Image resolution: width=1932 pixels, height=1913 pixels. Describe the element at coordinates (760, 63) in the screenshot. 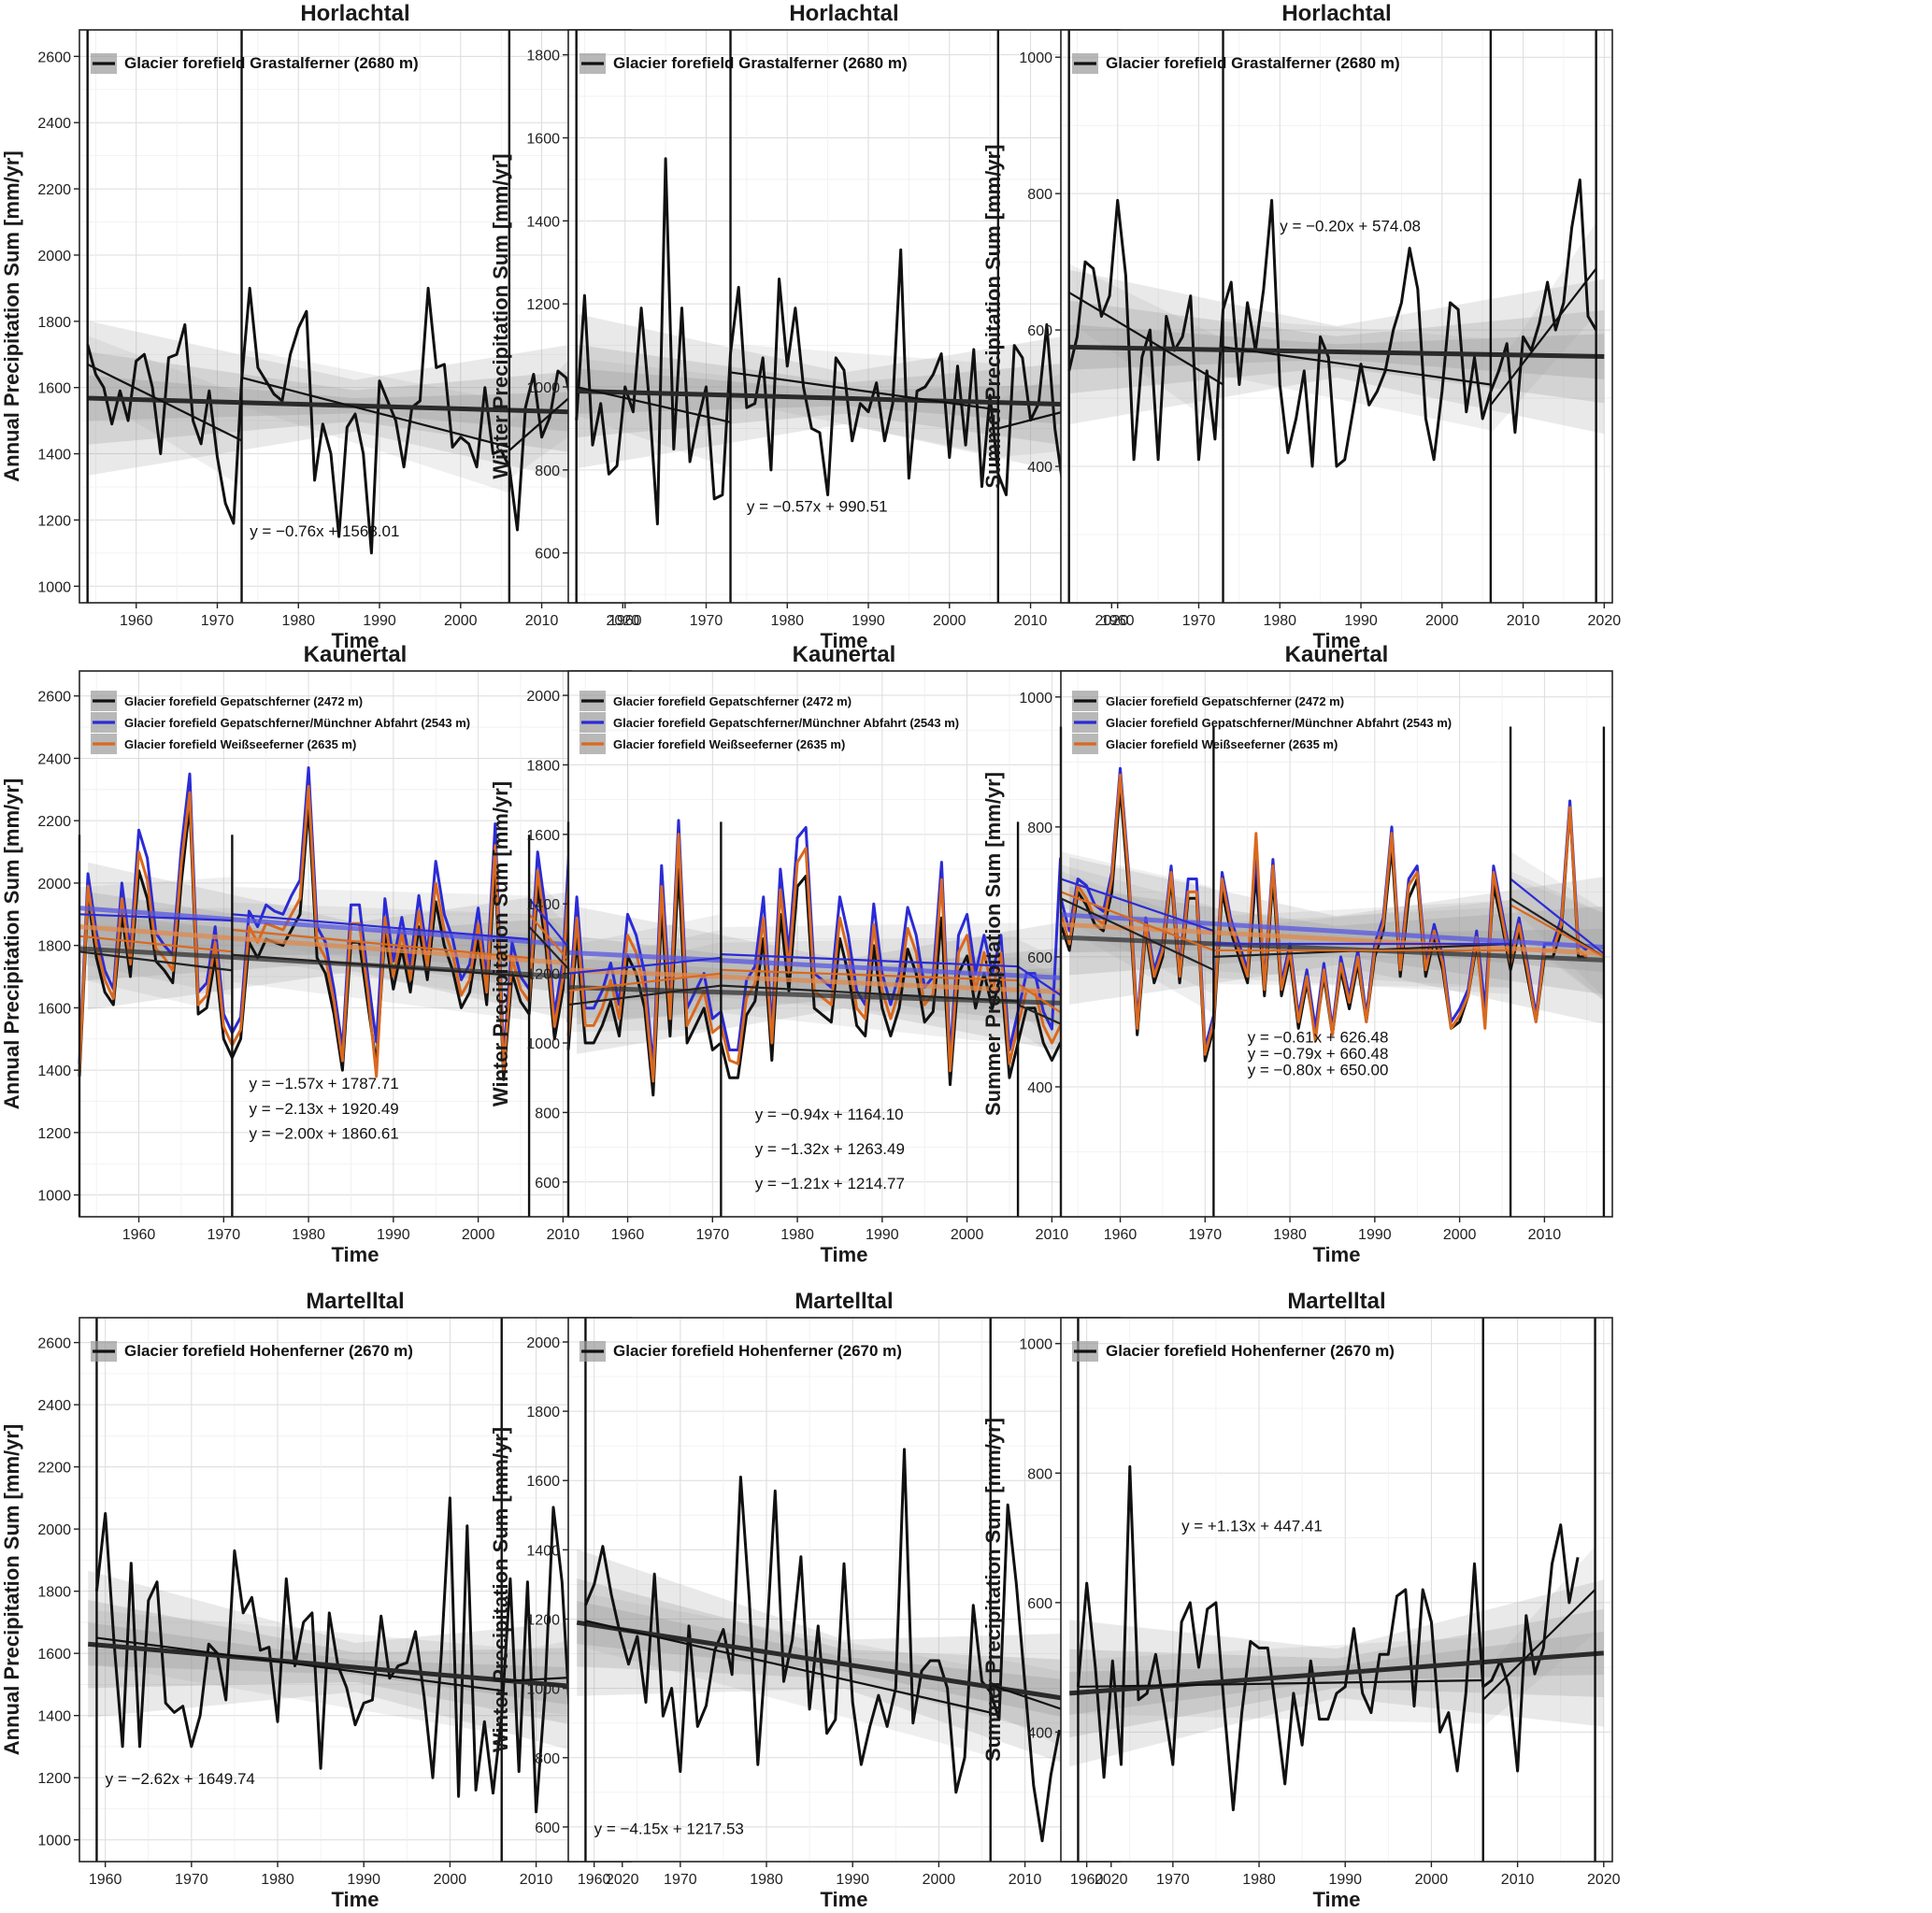

I see `legend-label: Glacier forefield Grastalferner (2680 m)` at that location.